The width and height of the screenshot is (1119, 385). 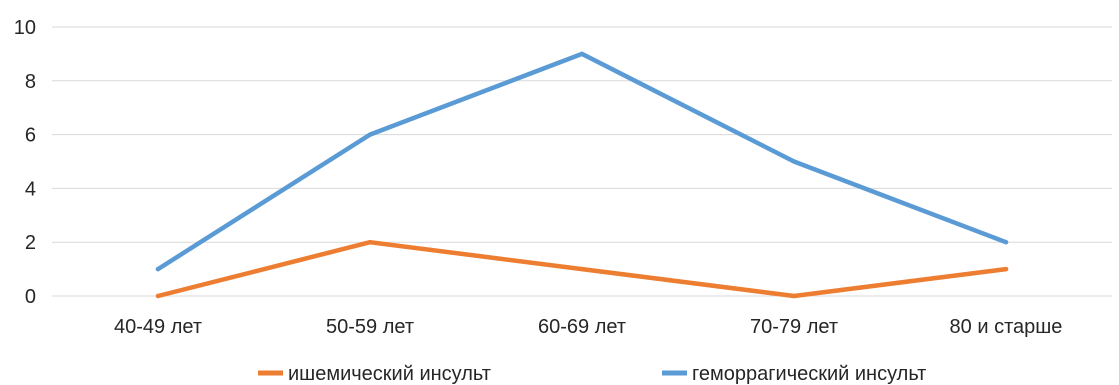 I want to click on y-tick-label: 6, so click(x=30, y=136).